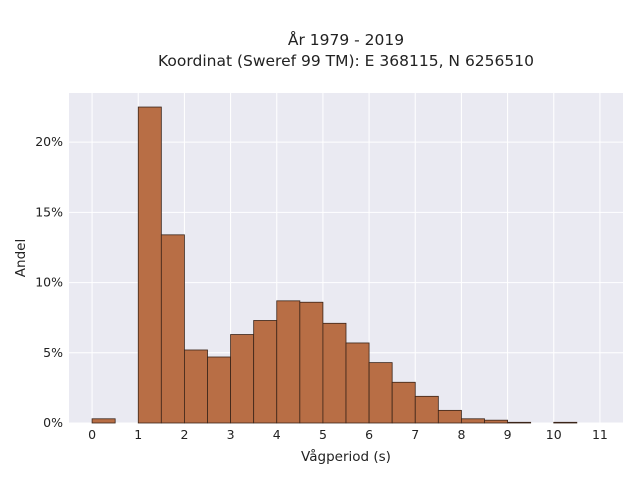 This screenshot has width=640, height=480. What do you see at coordinates (346, 456) in the screenshot?
I see `x-axis-label: Vågperiod (s)` at bounding box center [346, 456].